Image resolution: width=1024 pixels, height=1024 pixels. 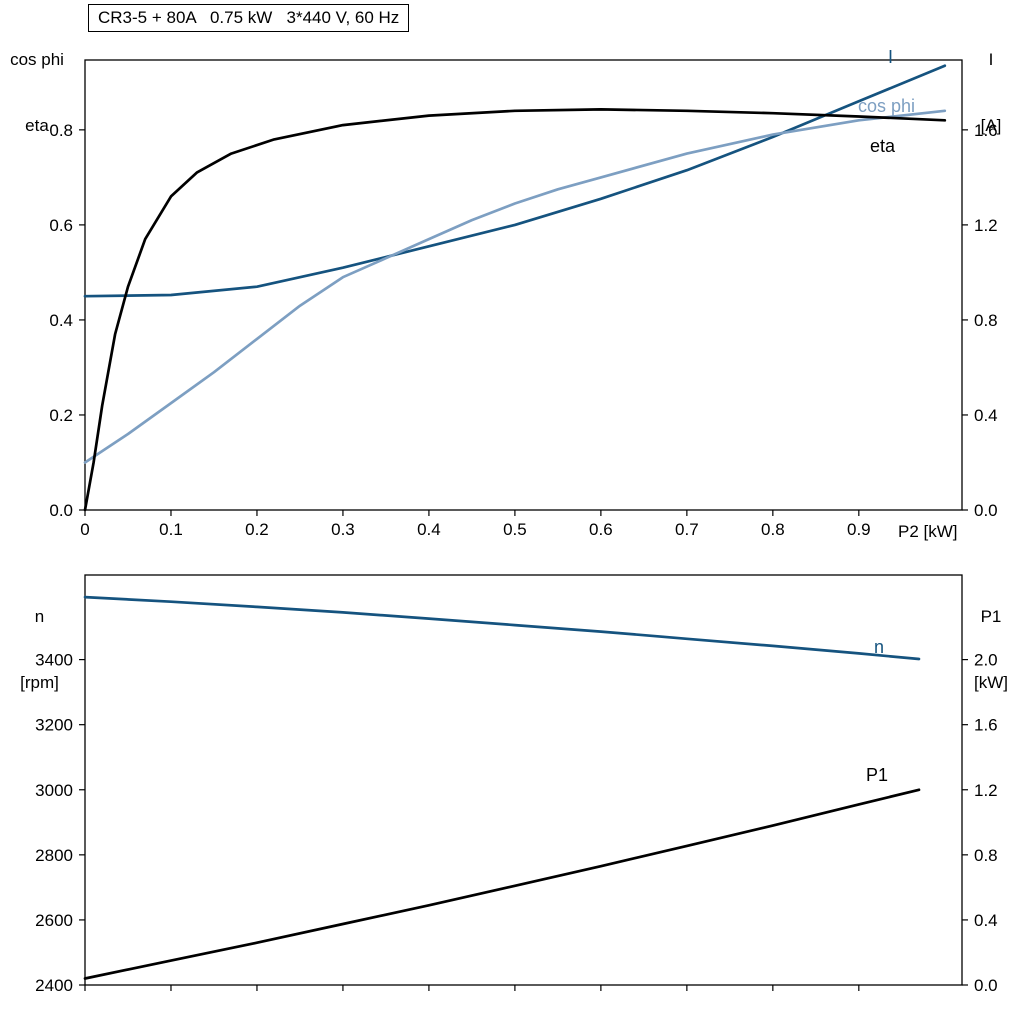 What do you see at coordinates (991, 616) in the screenshot?
I see `right-axis-label-p1: P1` at bounding box center [991, 616].